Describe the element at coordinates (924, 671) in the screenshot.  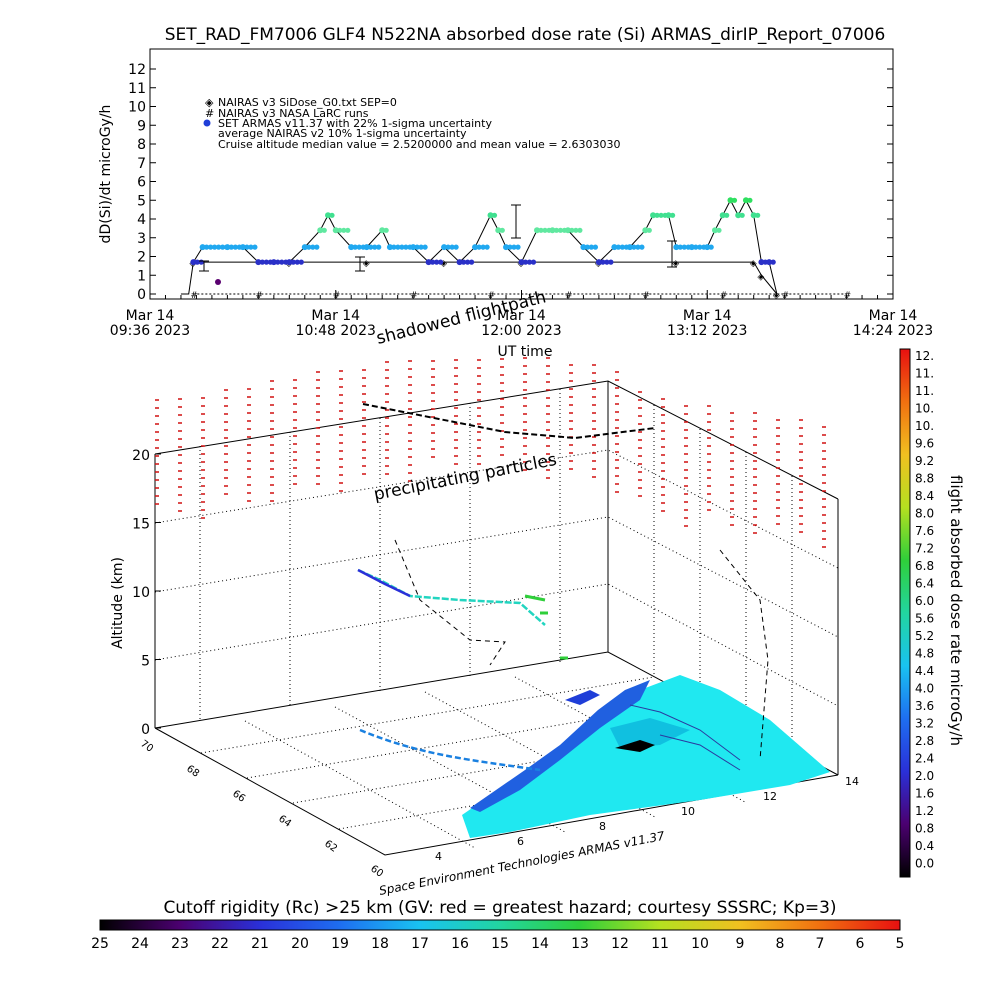
I see `colorbar-tick-label: 4.4` at that location.